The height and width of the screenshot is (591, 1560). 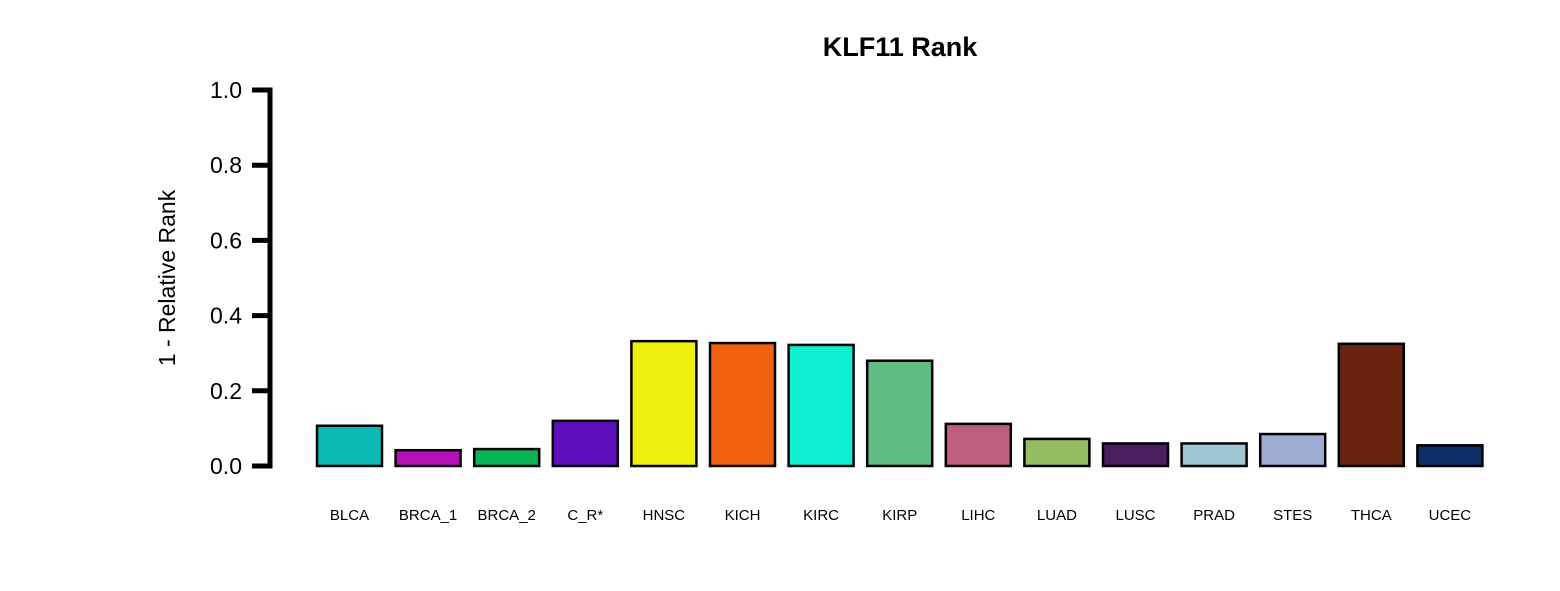 What do you see at coordinates (1371, 515) in the screenshot?
I see `x-tick-label: THCA` at bounding box center [1371, 515].